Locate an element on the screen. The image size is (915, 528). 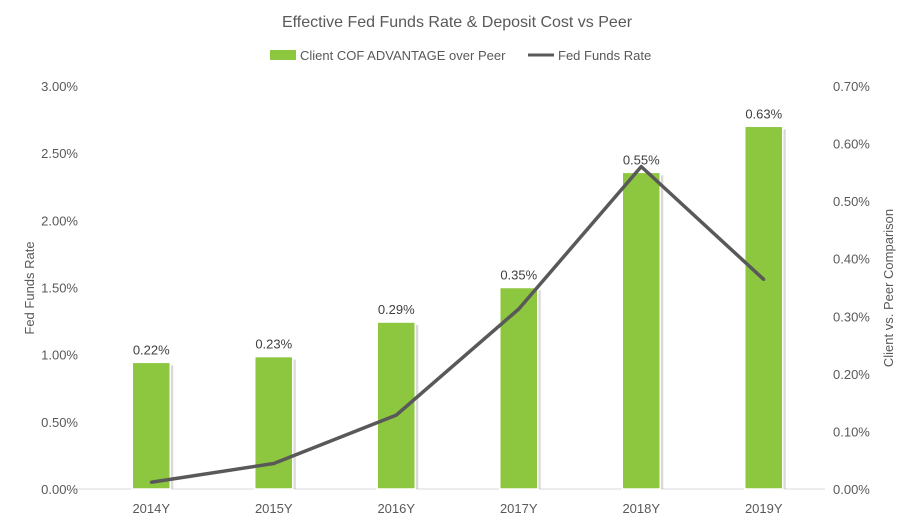
legend-line-label: Fed Funds Rate is located at coordinates (604, 55).